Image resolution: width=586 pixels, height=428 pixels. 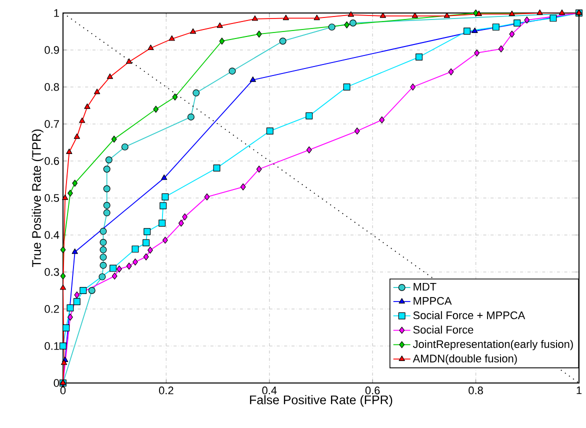 What do you see at coordinates (443, 330) in the screenshot?
I see `legend-label: Social Force` at bounding box center [443, 330].